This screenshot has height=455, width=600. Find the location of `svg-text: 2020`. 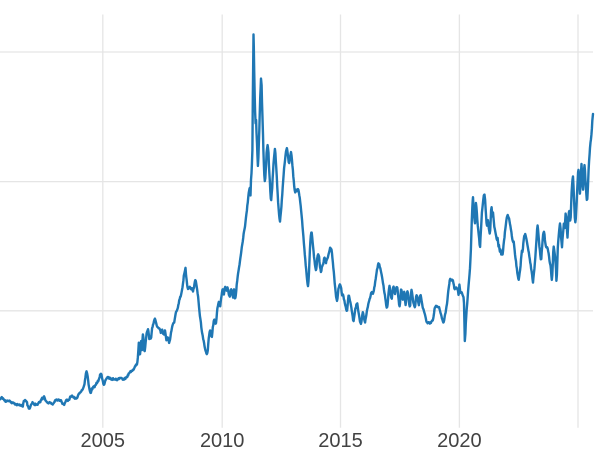

svg-text: 2020 is located at coordinates (459, 440).